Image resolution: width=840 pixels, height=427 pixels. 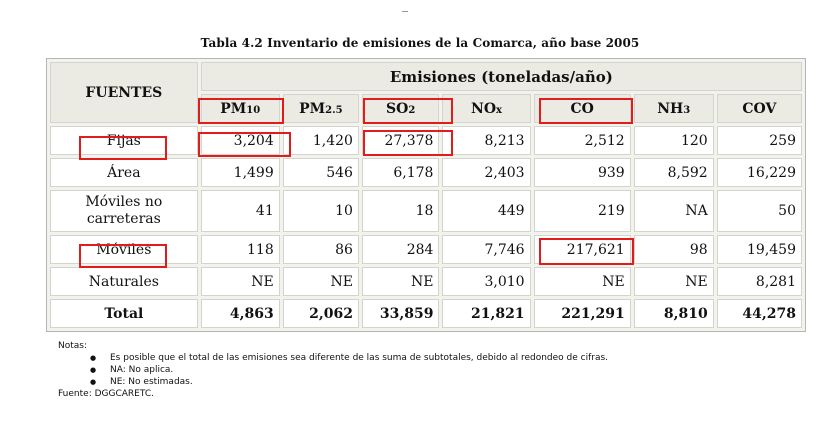 I want to click on table-cell: 8,592, so click(x=673, y=172).